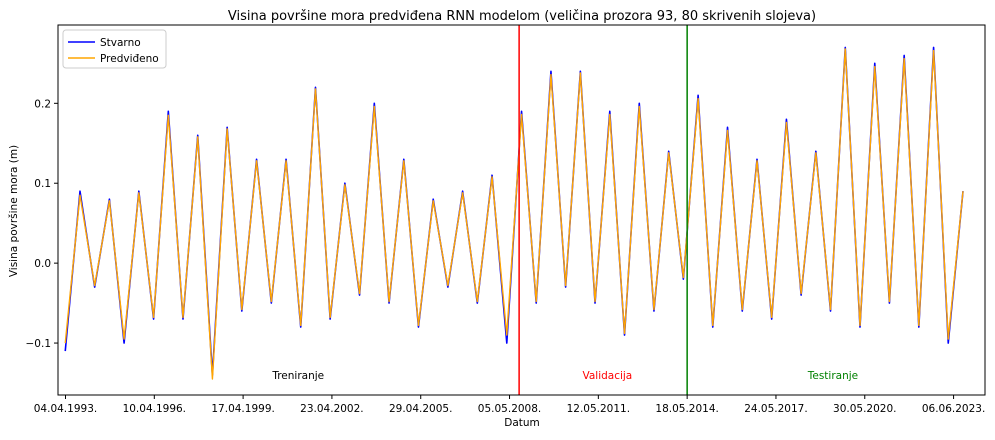 This screenshot has width=995, height=440. Describe the element at coordinates (522, 423) in the screenshot. I see `x-axis-label: Datum` at that location.